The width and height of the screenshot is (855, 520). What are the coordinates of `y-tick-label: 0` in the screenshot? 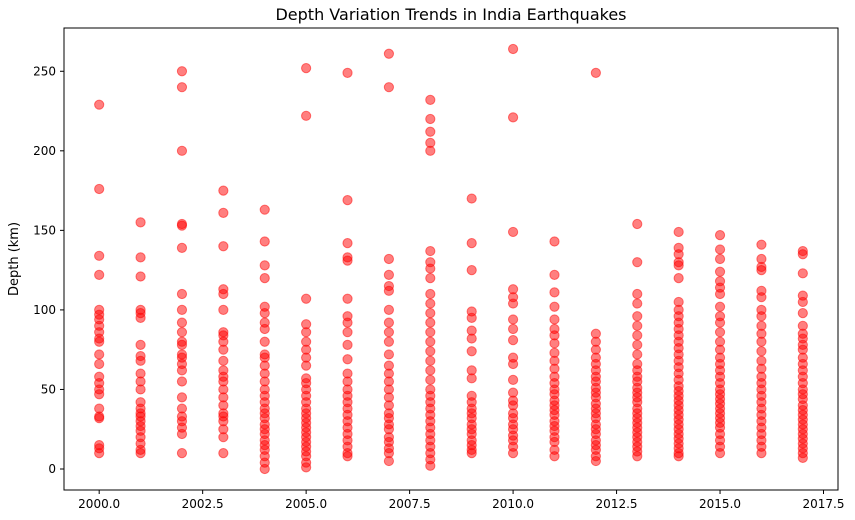 It's located at (52, 469).